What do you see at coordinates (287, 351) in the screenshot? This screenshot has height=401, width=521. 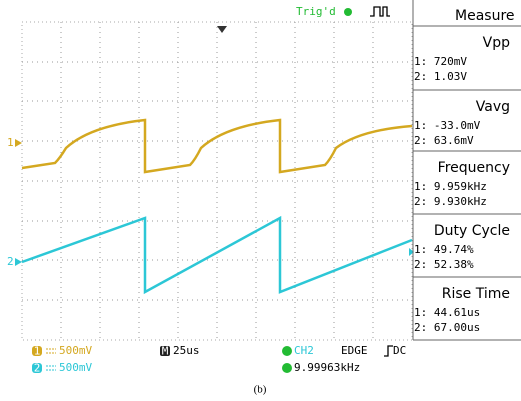 I see `trigger-icon` at bounding box center [287, 351].